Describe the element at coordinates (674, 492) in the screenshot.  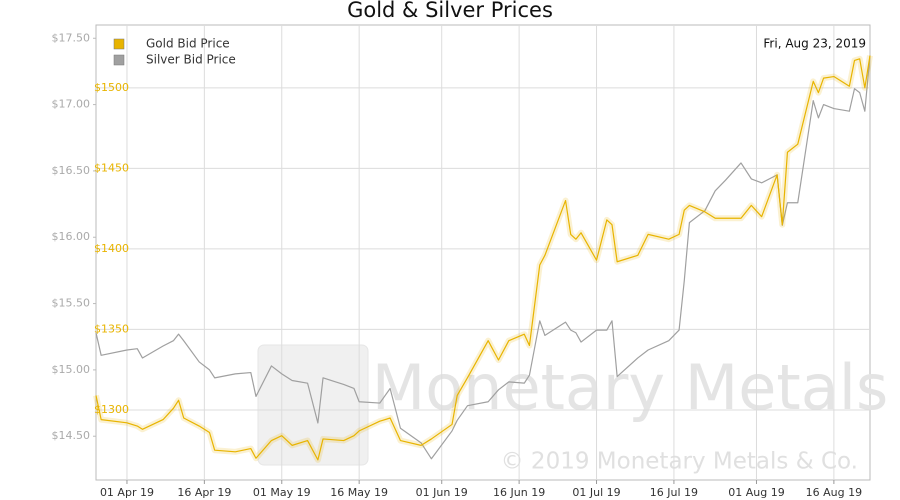
I see `x-tick-label: 16 Jul 19` at that location.